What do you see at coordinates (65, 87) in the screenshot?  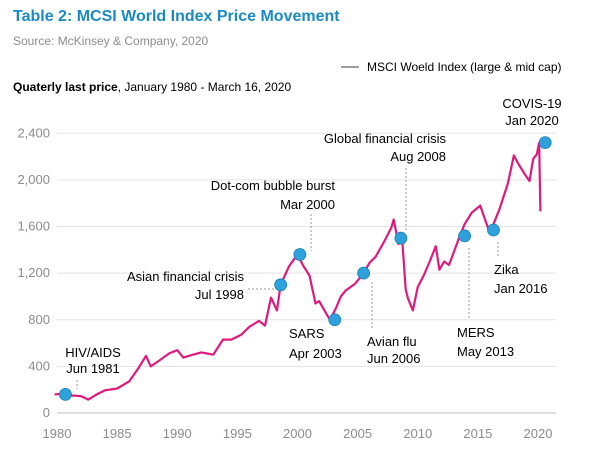 I see `subtitle-bold: Quaterly last price` at bounding box center [65, 87].